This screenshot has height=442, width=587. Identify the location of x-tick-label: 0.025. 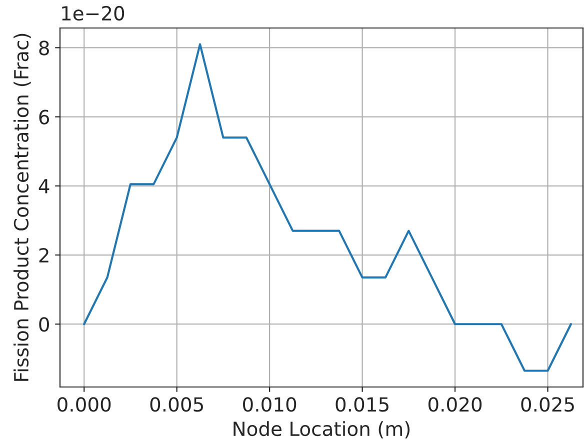
(547, 404).